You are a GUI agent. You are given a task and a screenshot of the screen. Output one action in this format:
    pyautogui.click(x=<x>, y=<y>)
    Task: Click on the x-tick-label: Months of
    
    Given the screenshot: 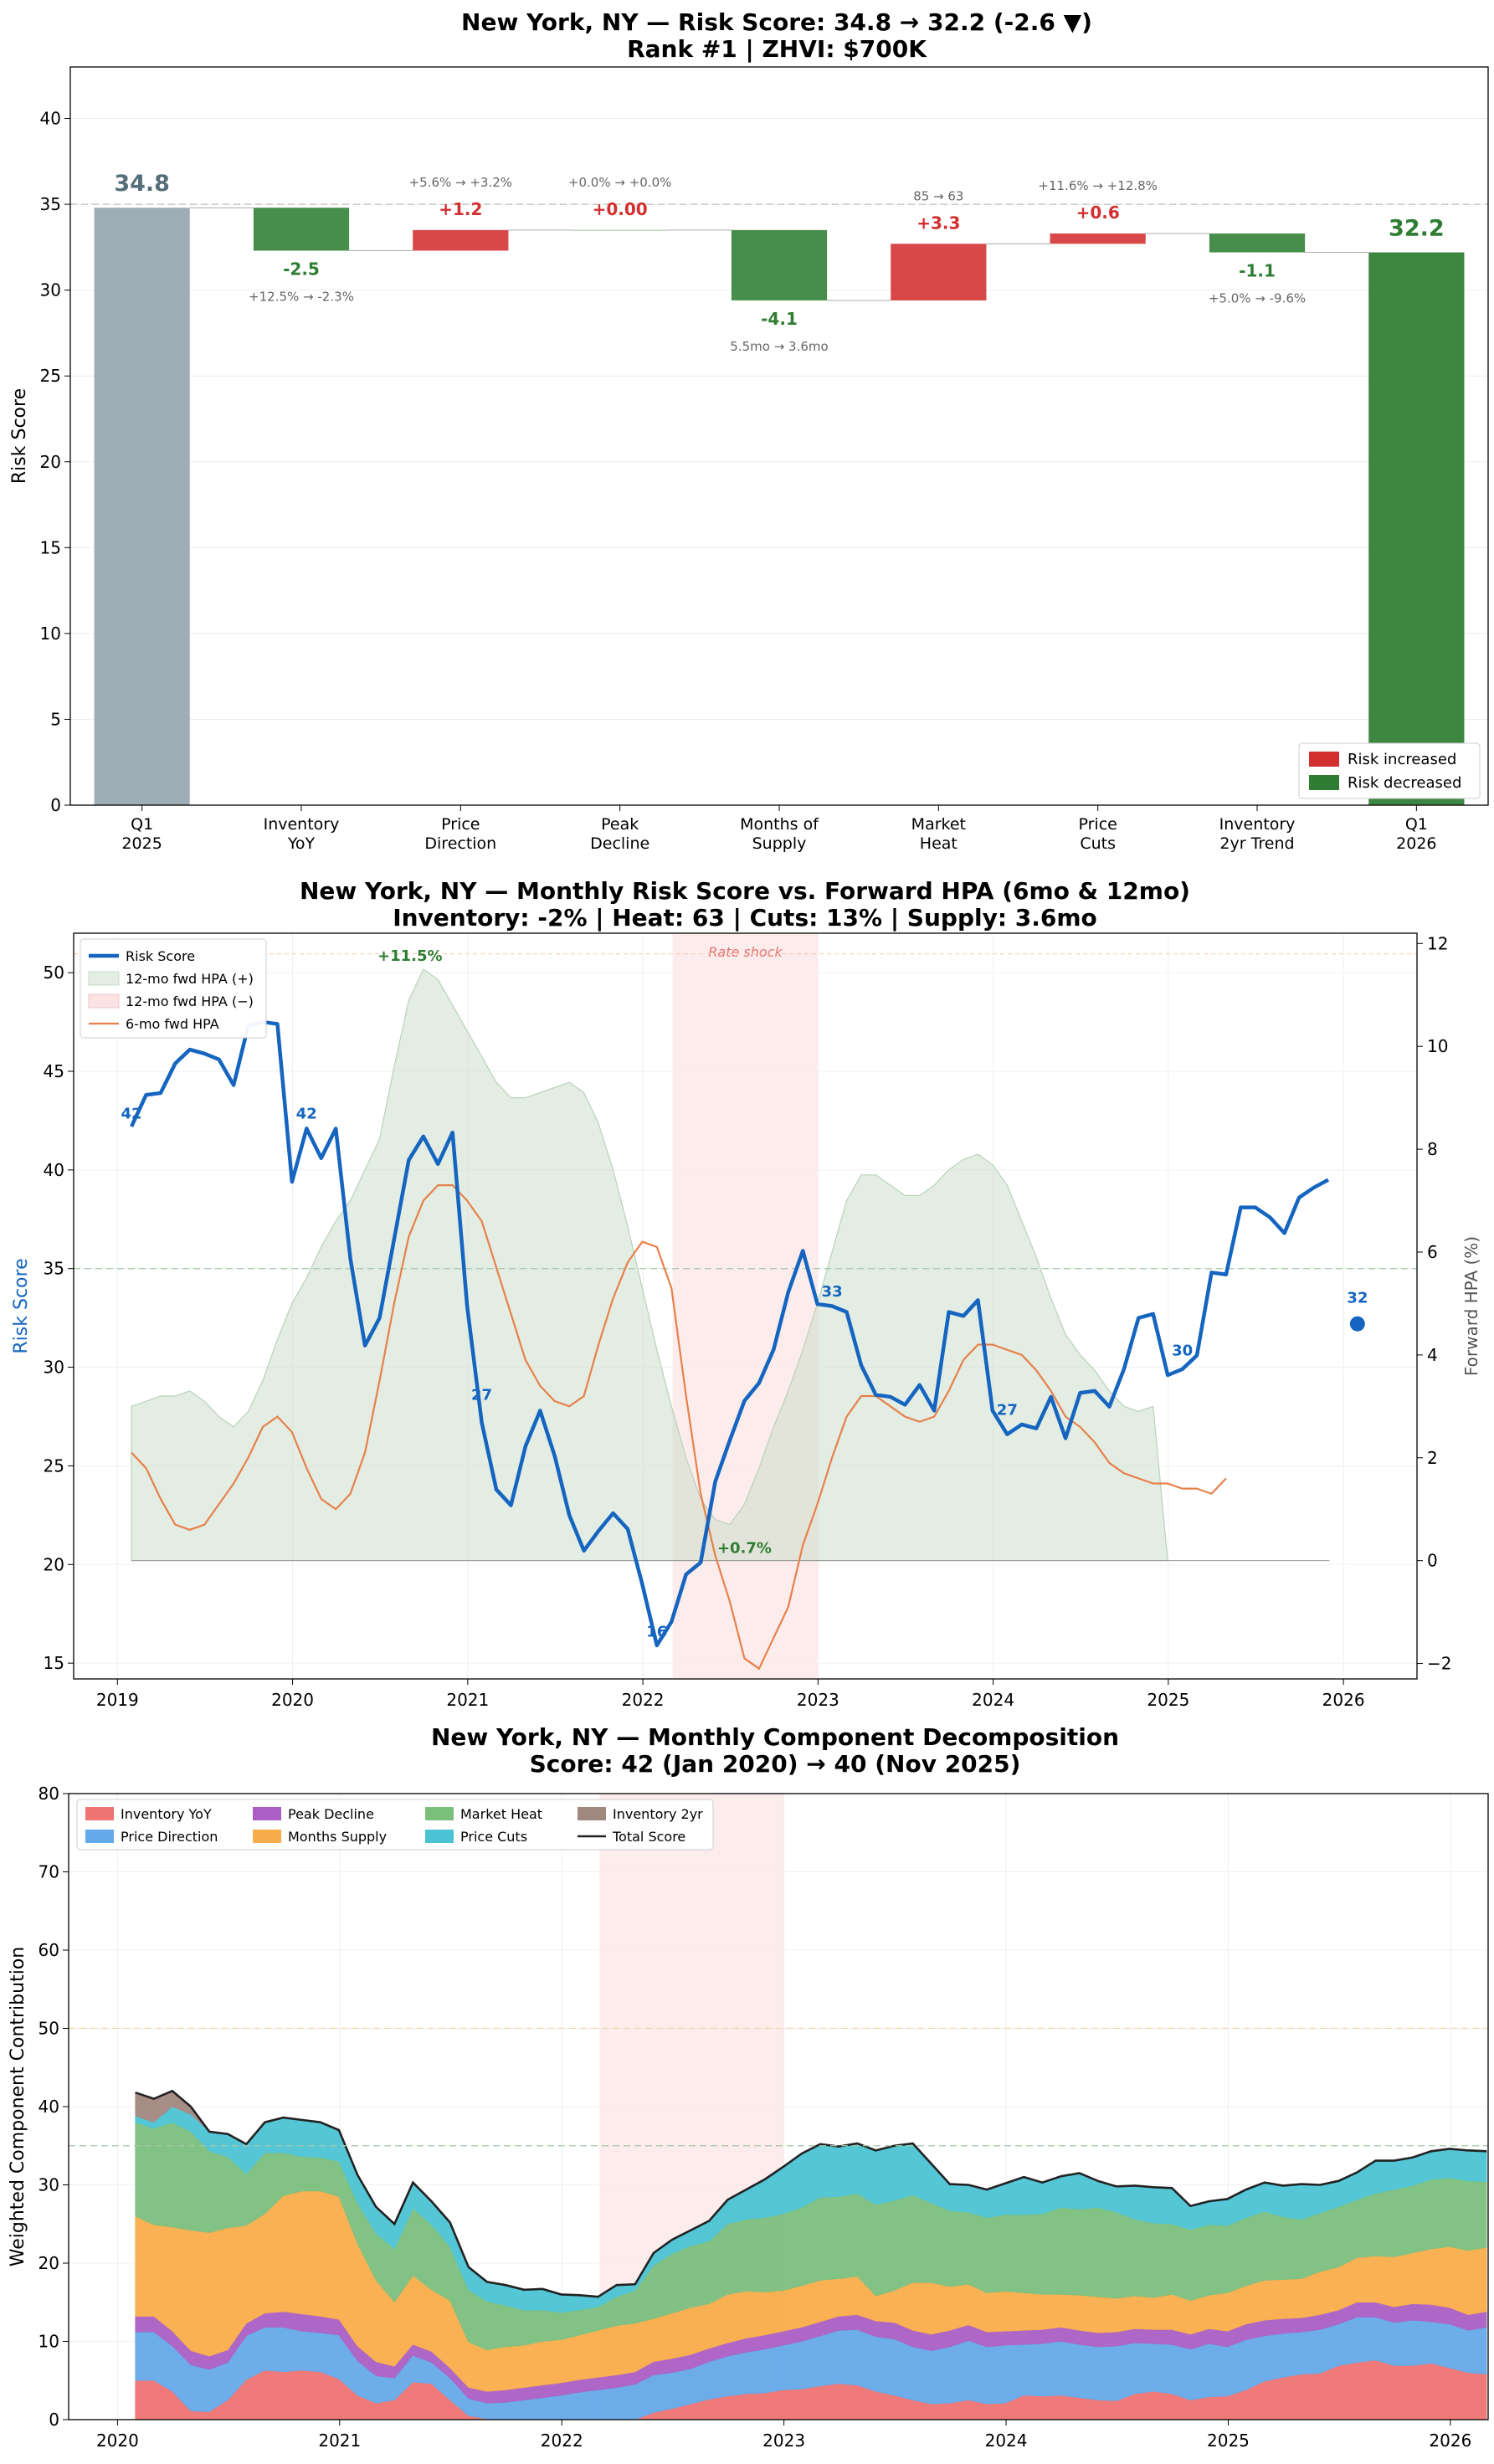 What is the action you would take?
    pyautogui.click(x=779, y=824)
    